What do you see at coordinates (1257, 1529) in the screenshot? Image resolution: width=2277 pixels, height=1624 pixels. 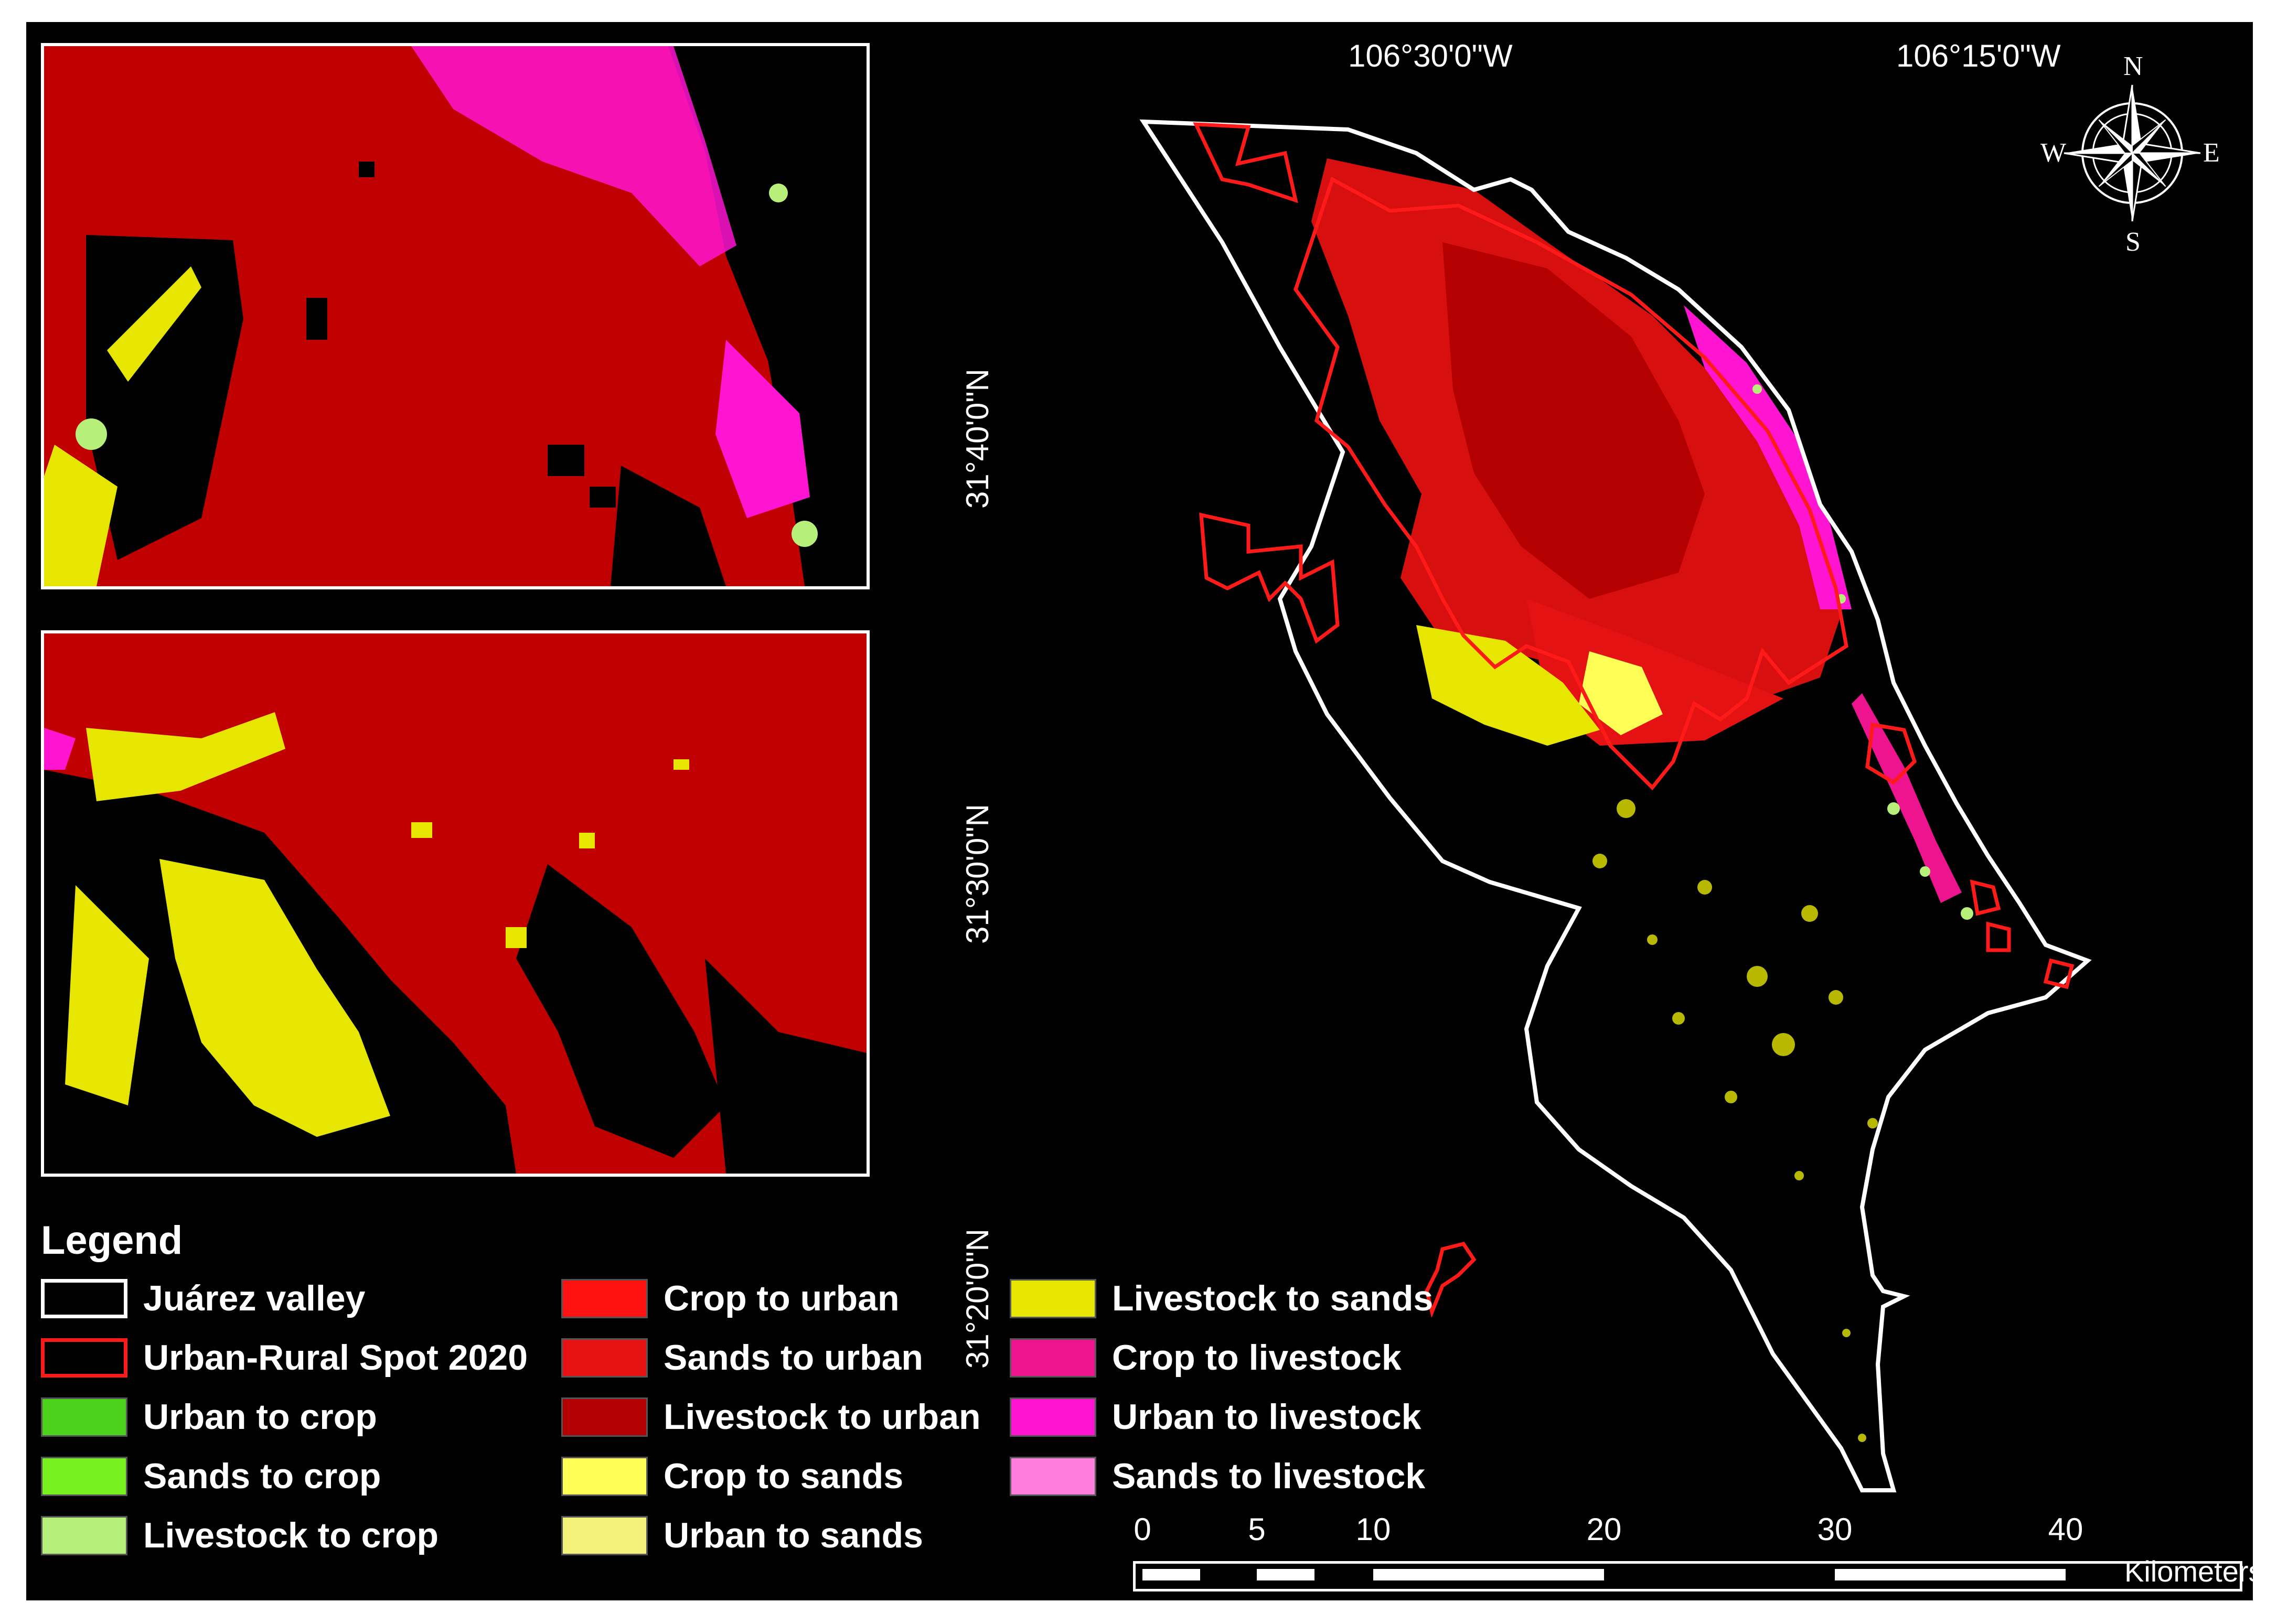 I see `scale-tick-5: 5` at bounding box center [1257, 1529].